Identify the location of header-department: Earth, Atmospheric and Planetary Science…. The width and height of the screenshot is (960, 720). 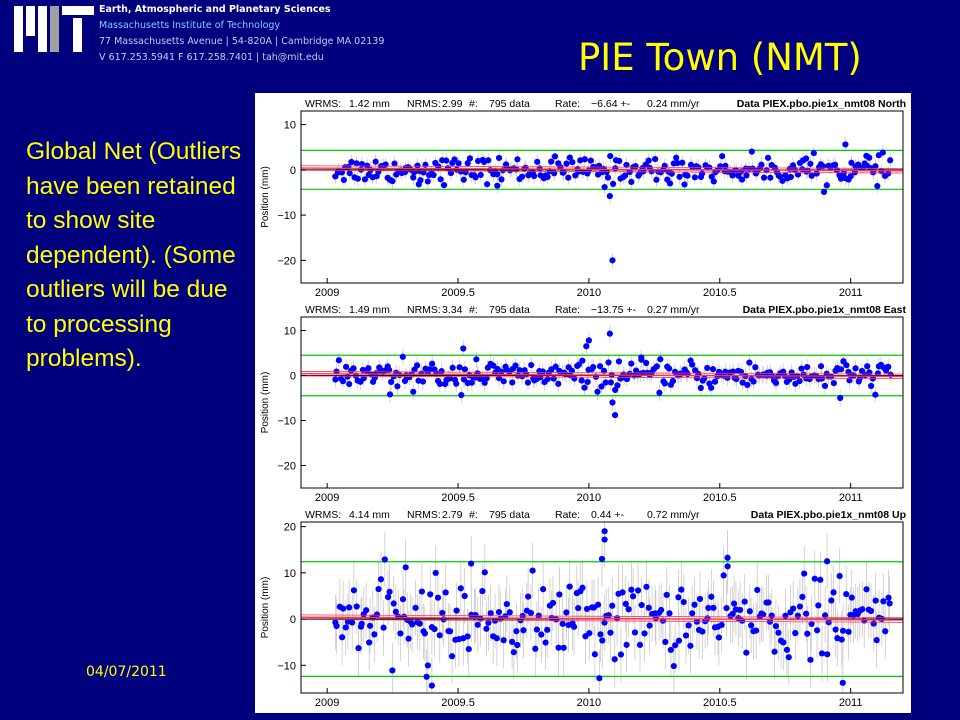
(215, 9).